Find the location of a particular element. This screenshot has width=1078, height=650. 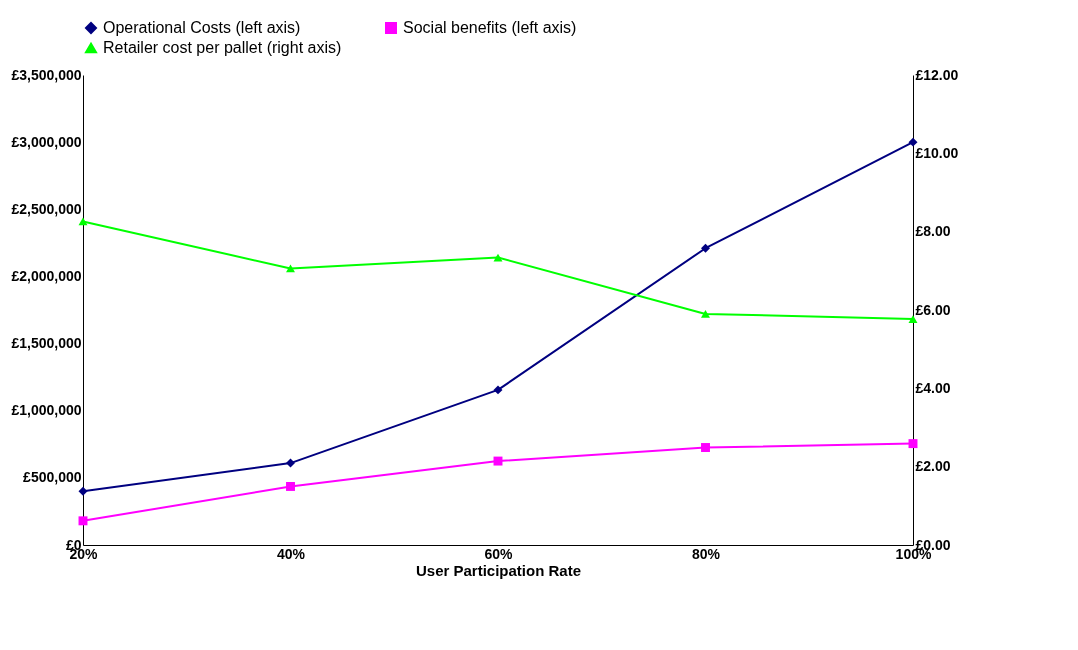

y-tick-label: £3,500,000 is located at coordinates (46, 74).